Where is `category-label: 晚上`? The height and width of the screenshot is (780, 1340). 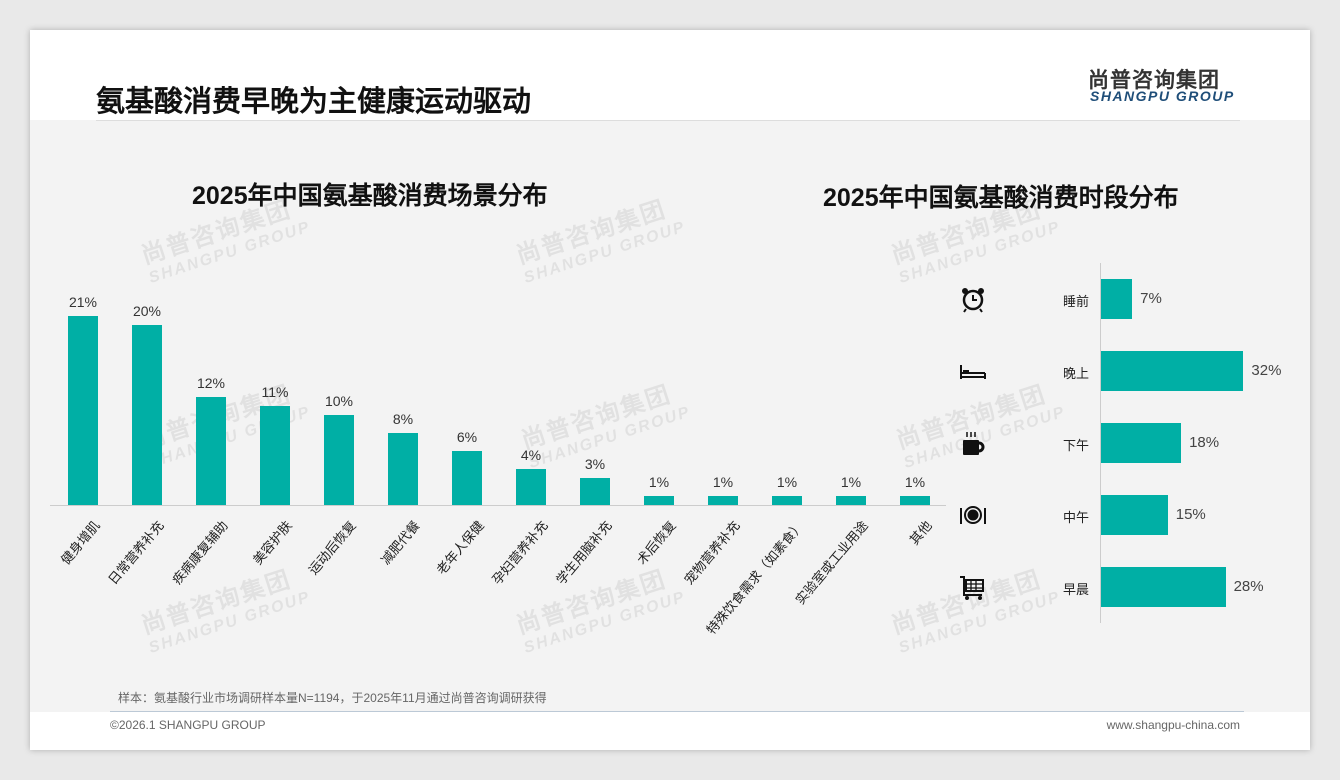
category-label: 晚上 is located at coordinates (1076, 373).